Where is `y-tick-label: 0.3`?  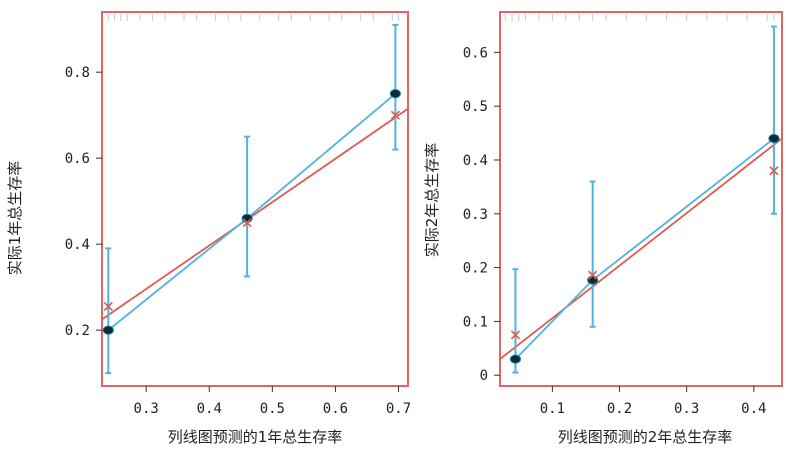
y-tick-label: 0.3 is located at coordinates (475, 215).